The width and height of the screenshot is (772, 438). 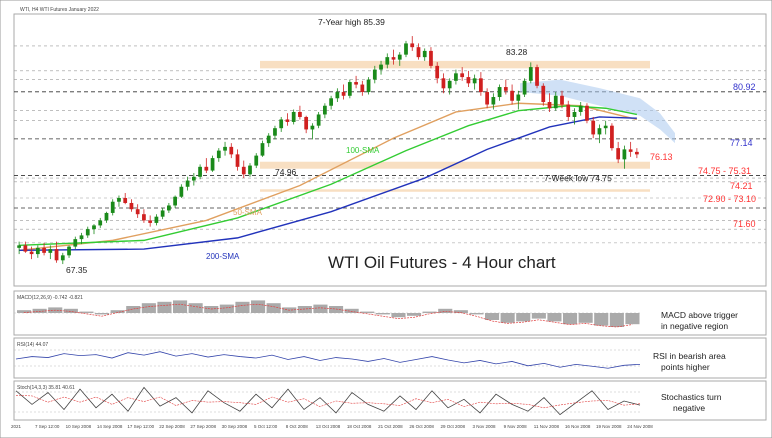 What do you see at coordinates (223, 256) in the screenshot?
I see `label-200-sma: 200-SMA` at bounding box center [223, 256].